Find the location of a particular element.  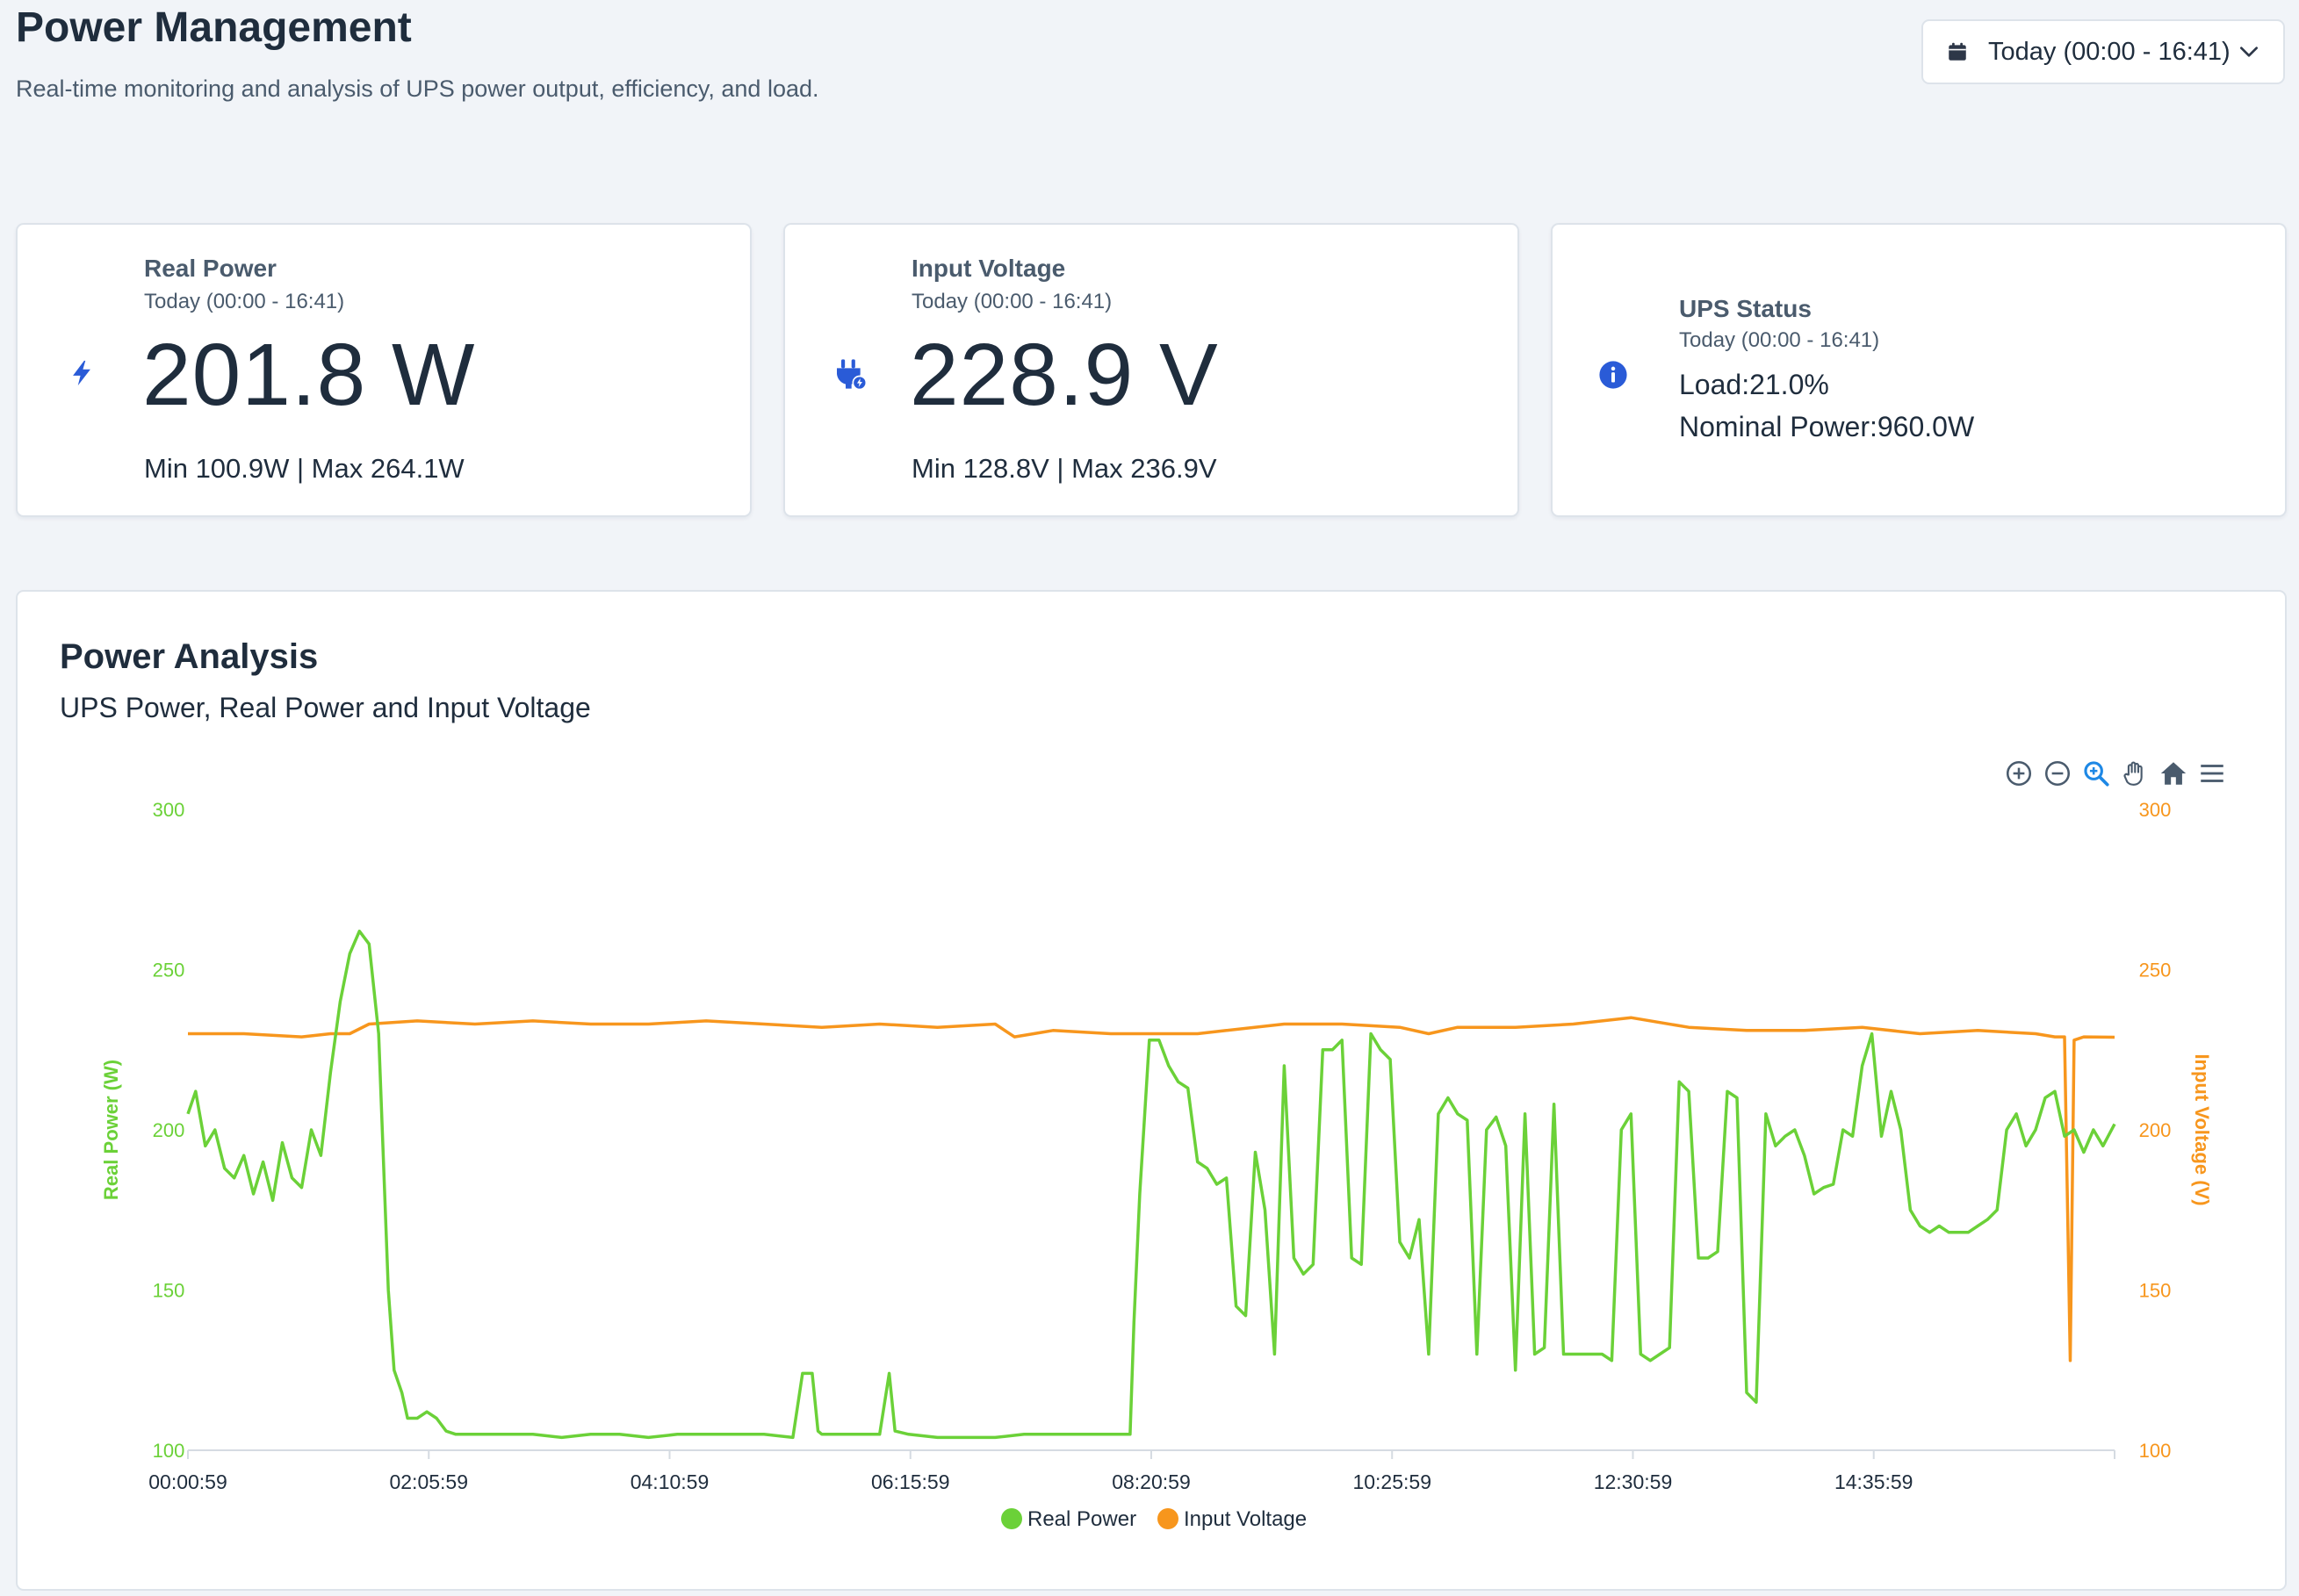

y-left-tick-label: 300 is located at coordinates (169, 810).